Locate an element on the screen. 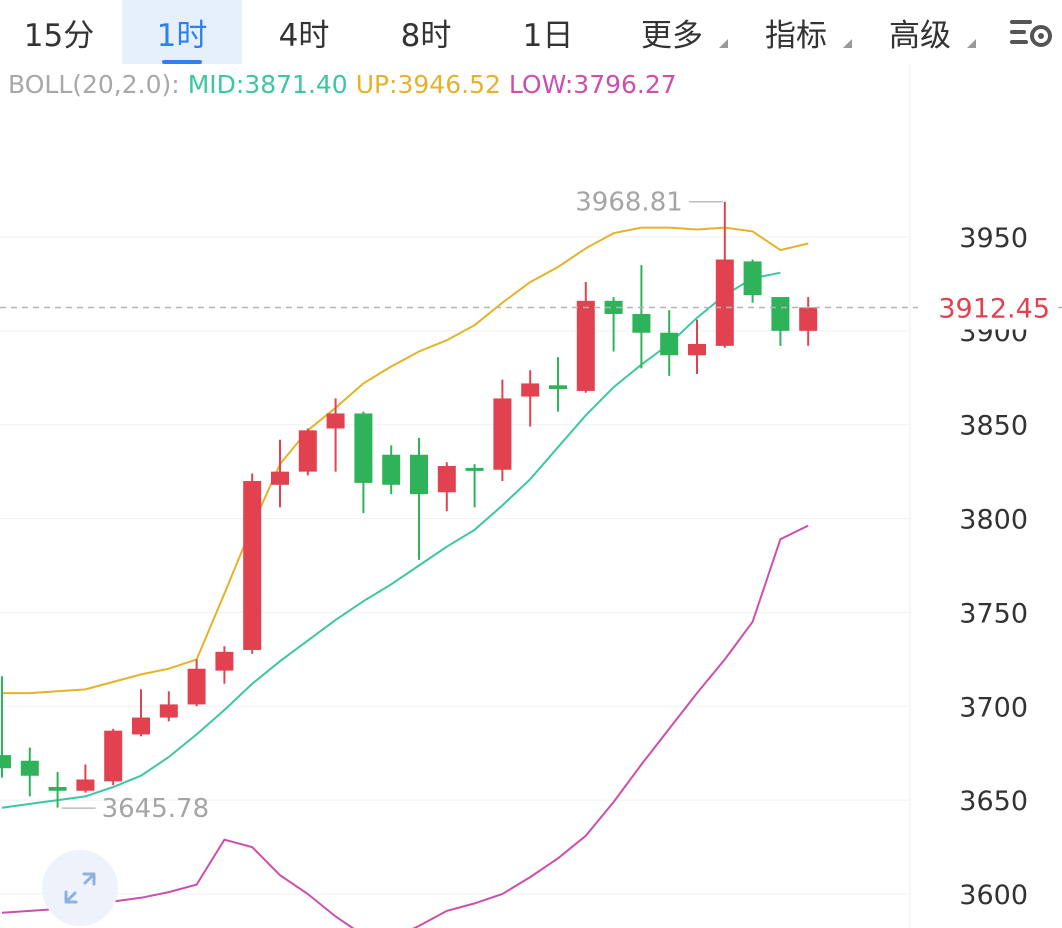  tab-1hour-label: 1时 is located at coordinates (182, 35).